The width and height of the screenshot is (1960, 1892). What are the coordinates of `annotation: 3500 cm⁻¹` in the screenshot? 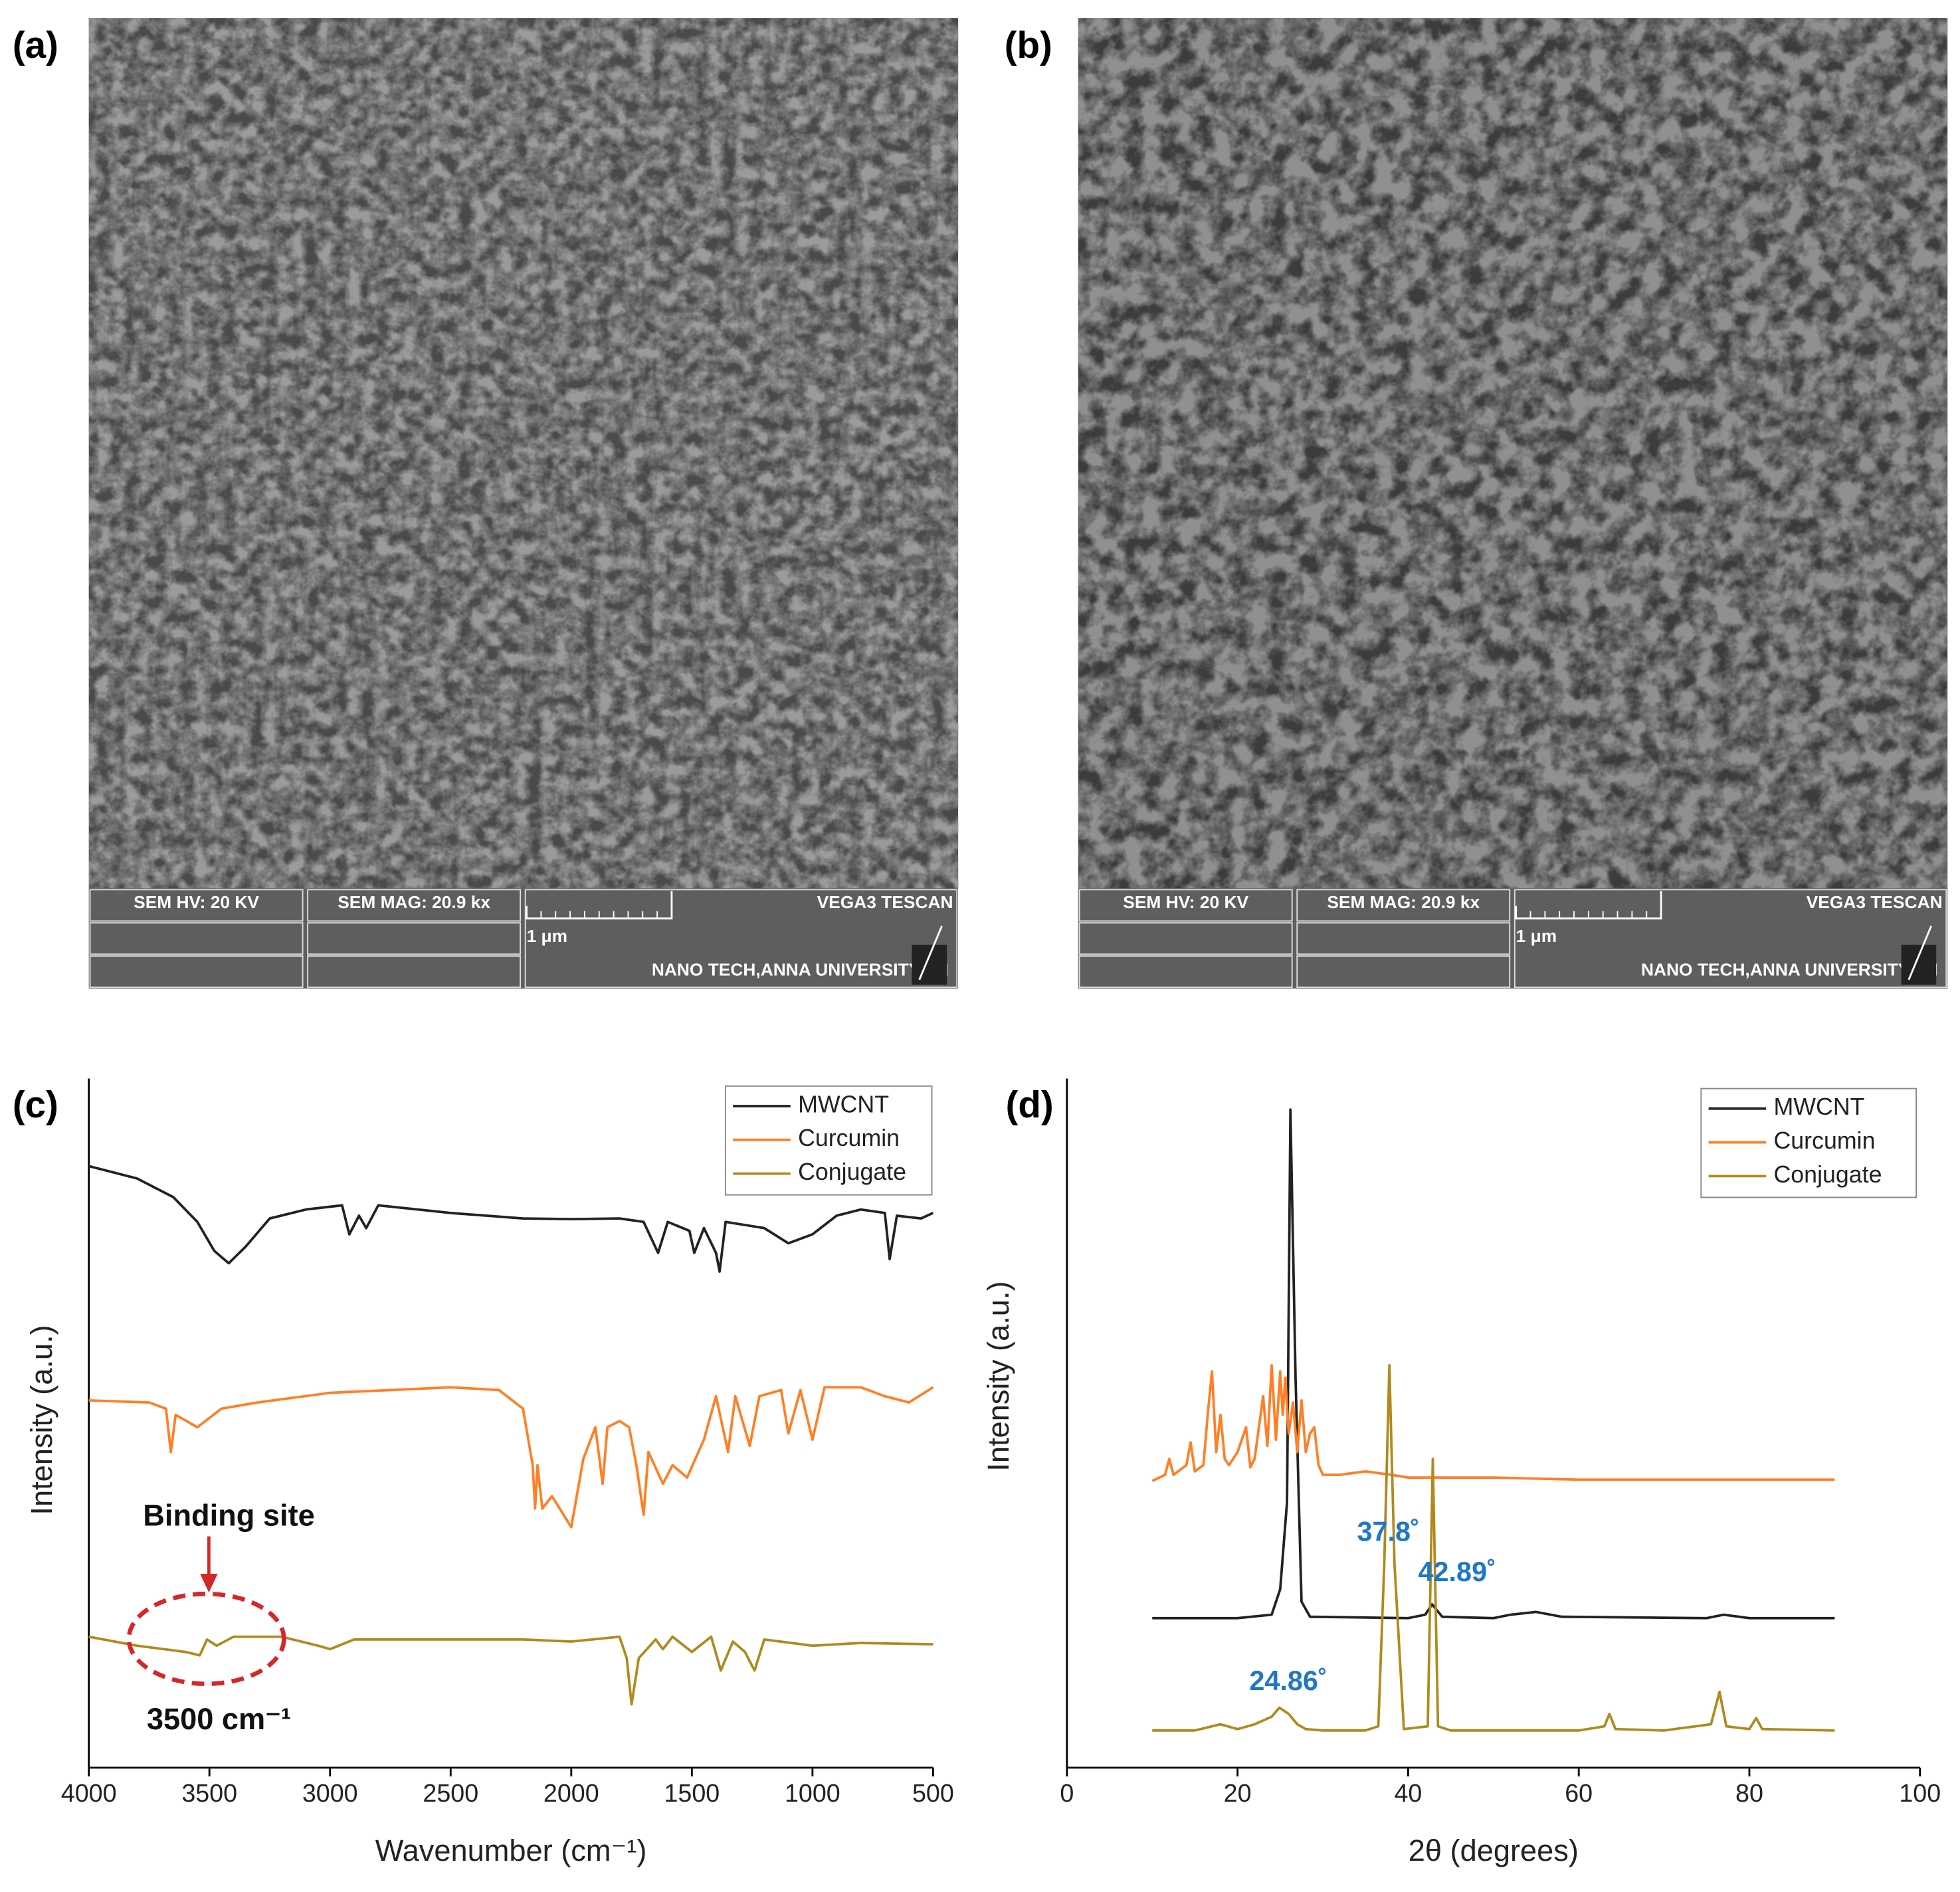 It's located at (219, 1719).